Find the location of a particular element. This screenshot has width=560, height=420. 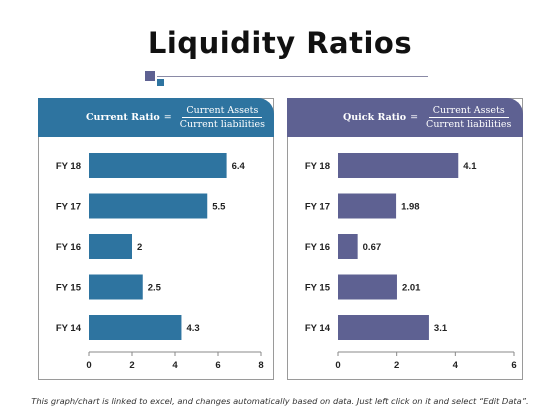

decor-square-large is located at coordinates (150, 76).